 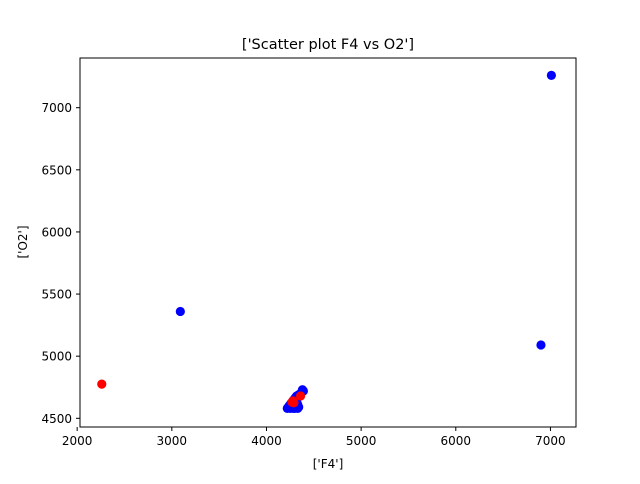 What do you see at coordinates (550, 441) in the screenshot?
I see `x-tick-label: 7000` at bounding box center [550, 441].